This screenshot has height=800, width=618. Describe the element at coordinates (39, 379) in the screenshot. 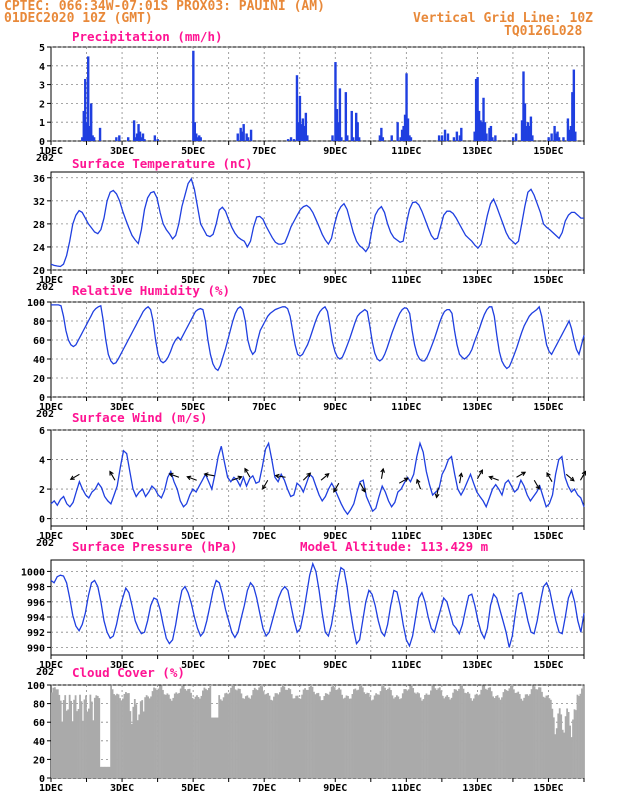

I see `ytick-label-rh: 20` at that location.